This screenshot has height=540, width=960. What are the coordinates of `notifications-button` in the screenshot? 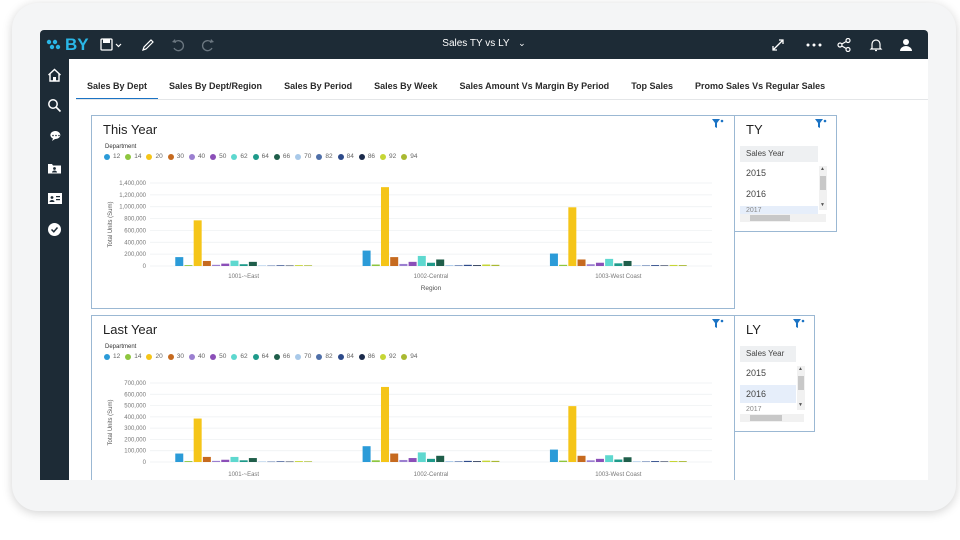 It's located at (876, 44).